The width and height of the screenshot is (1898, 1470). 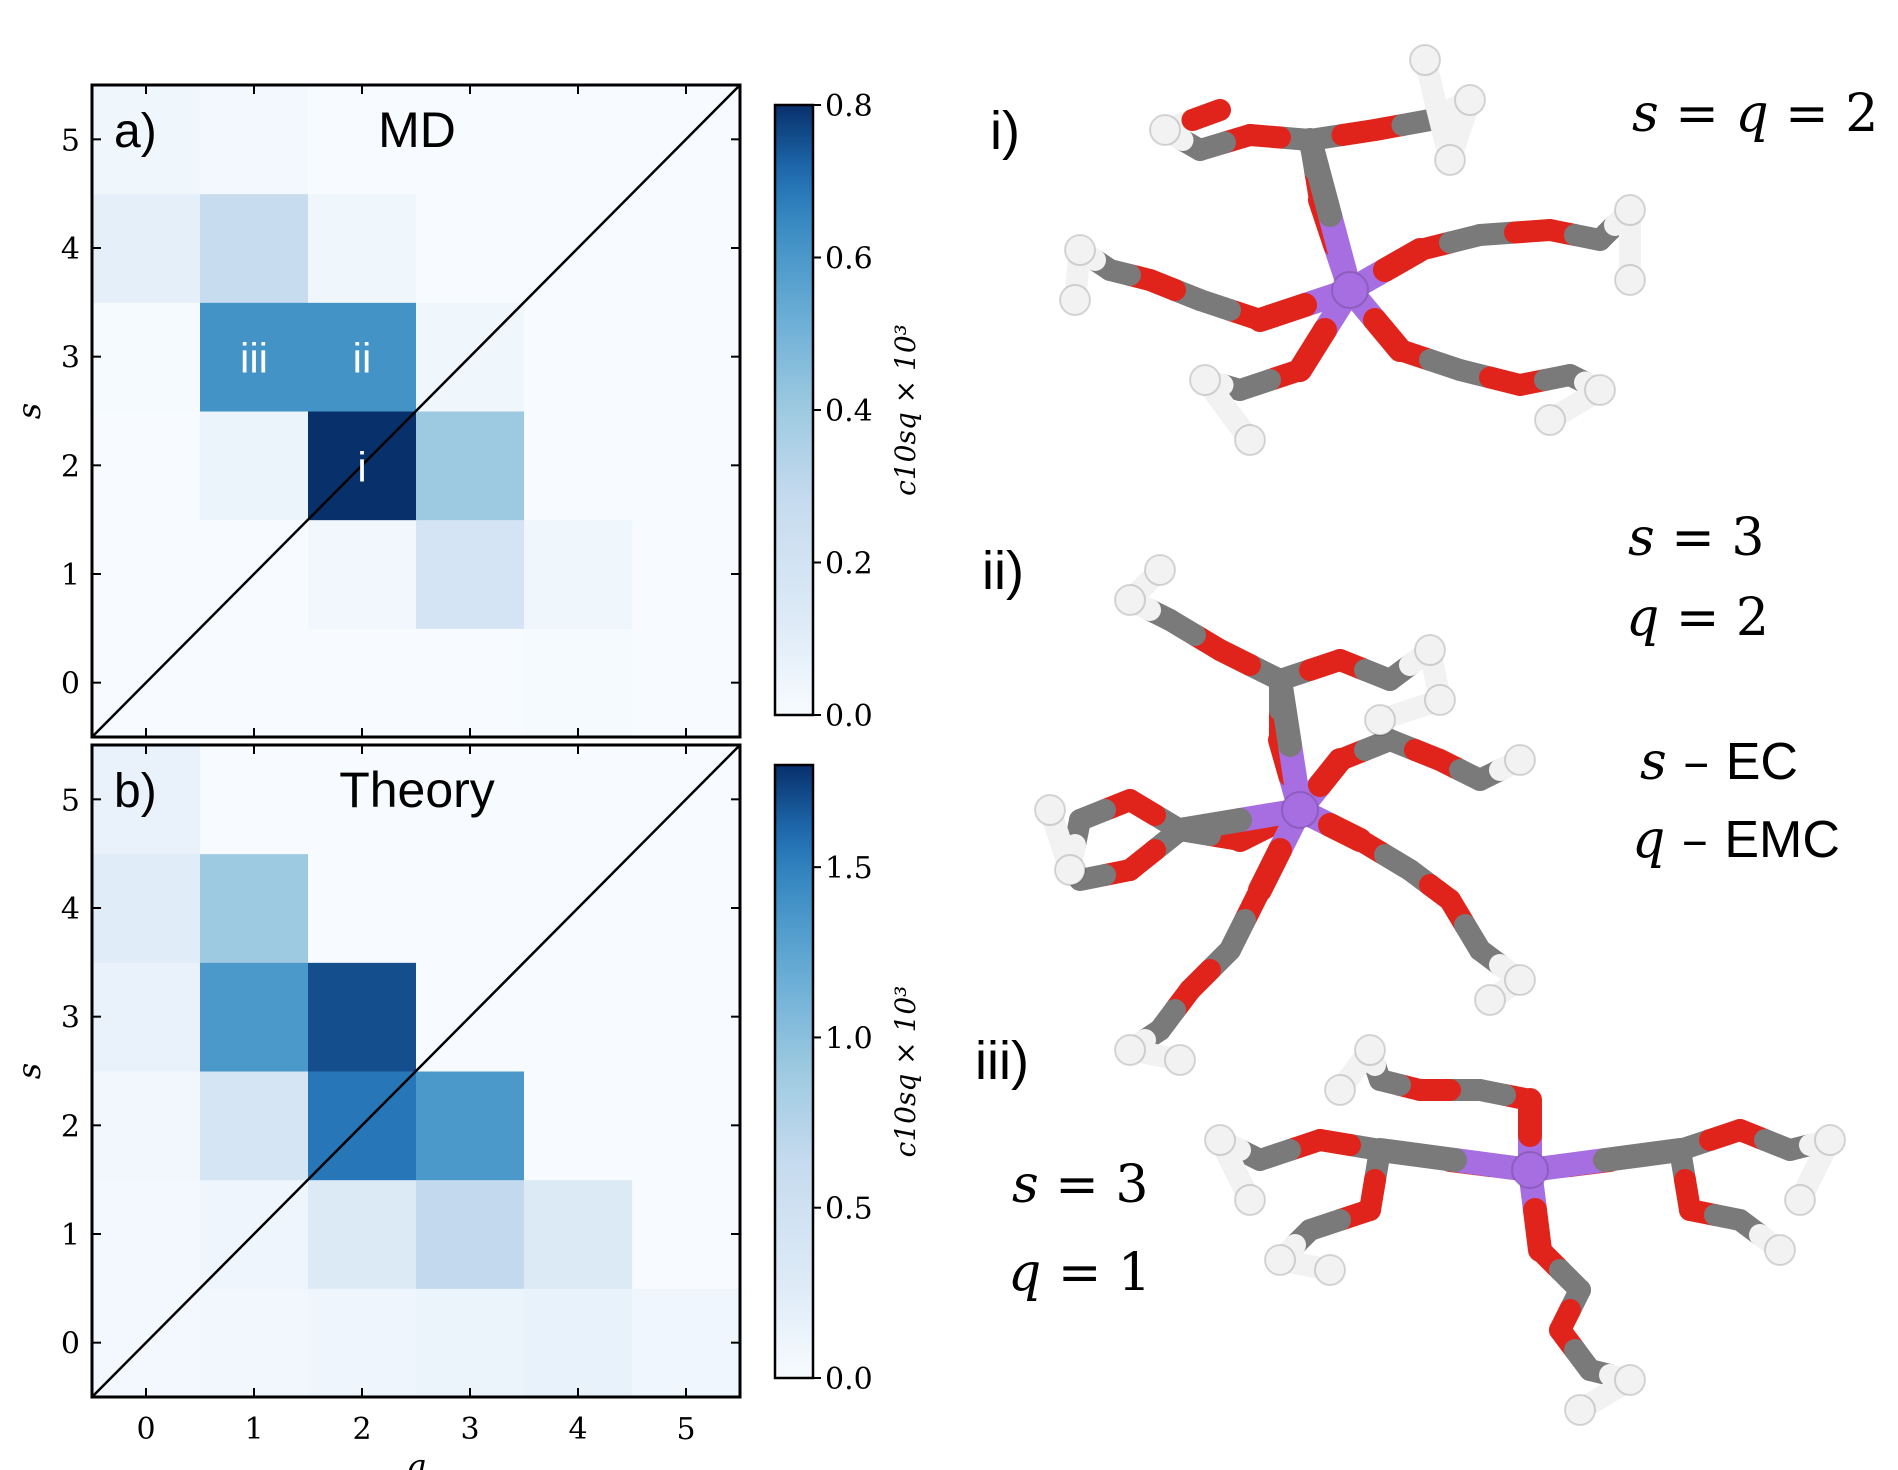 What do you see at coordinates (470, 1343) in the screenshot?
I see `heatmap-cell-s0-q3` at bounding box center [470, 1343].